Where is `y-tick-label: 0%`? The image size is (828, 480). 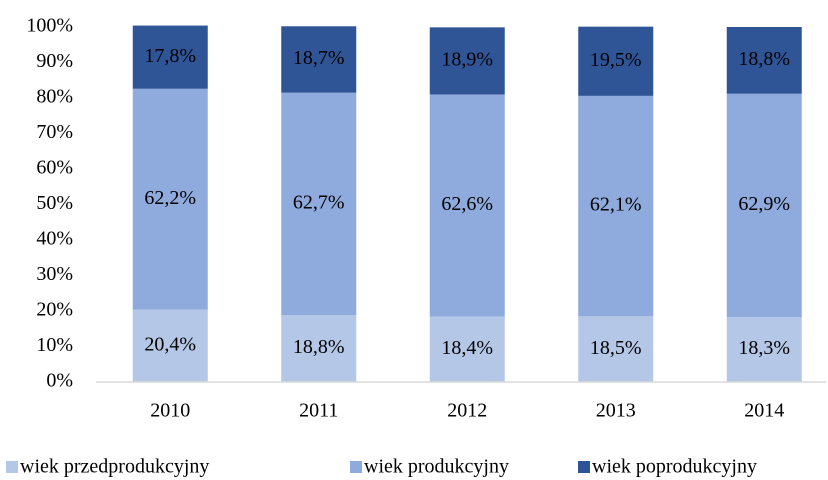 y-tick-label: 0% is located at coordinates (59, 381).